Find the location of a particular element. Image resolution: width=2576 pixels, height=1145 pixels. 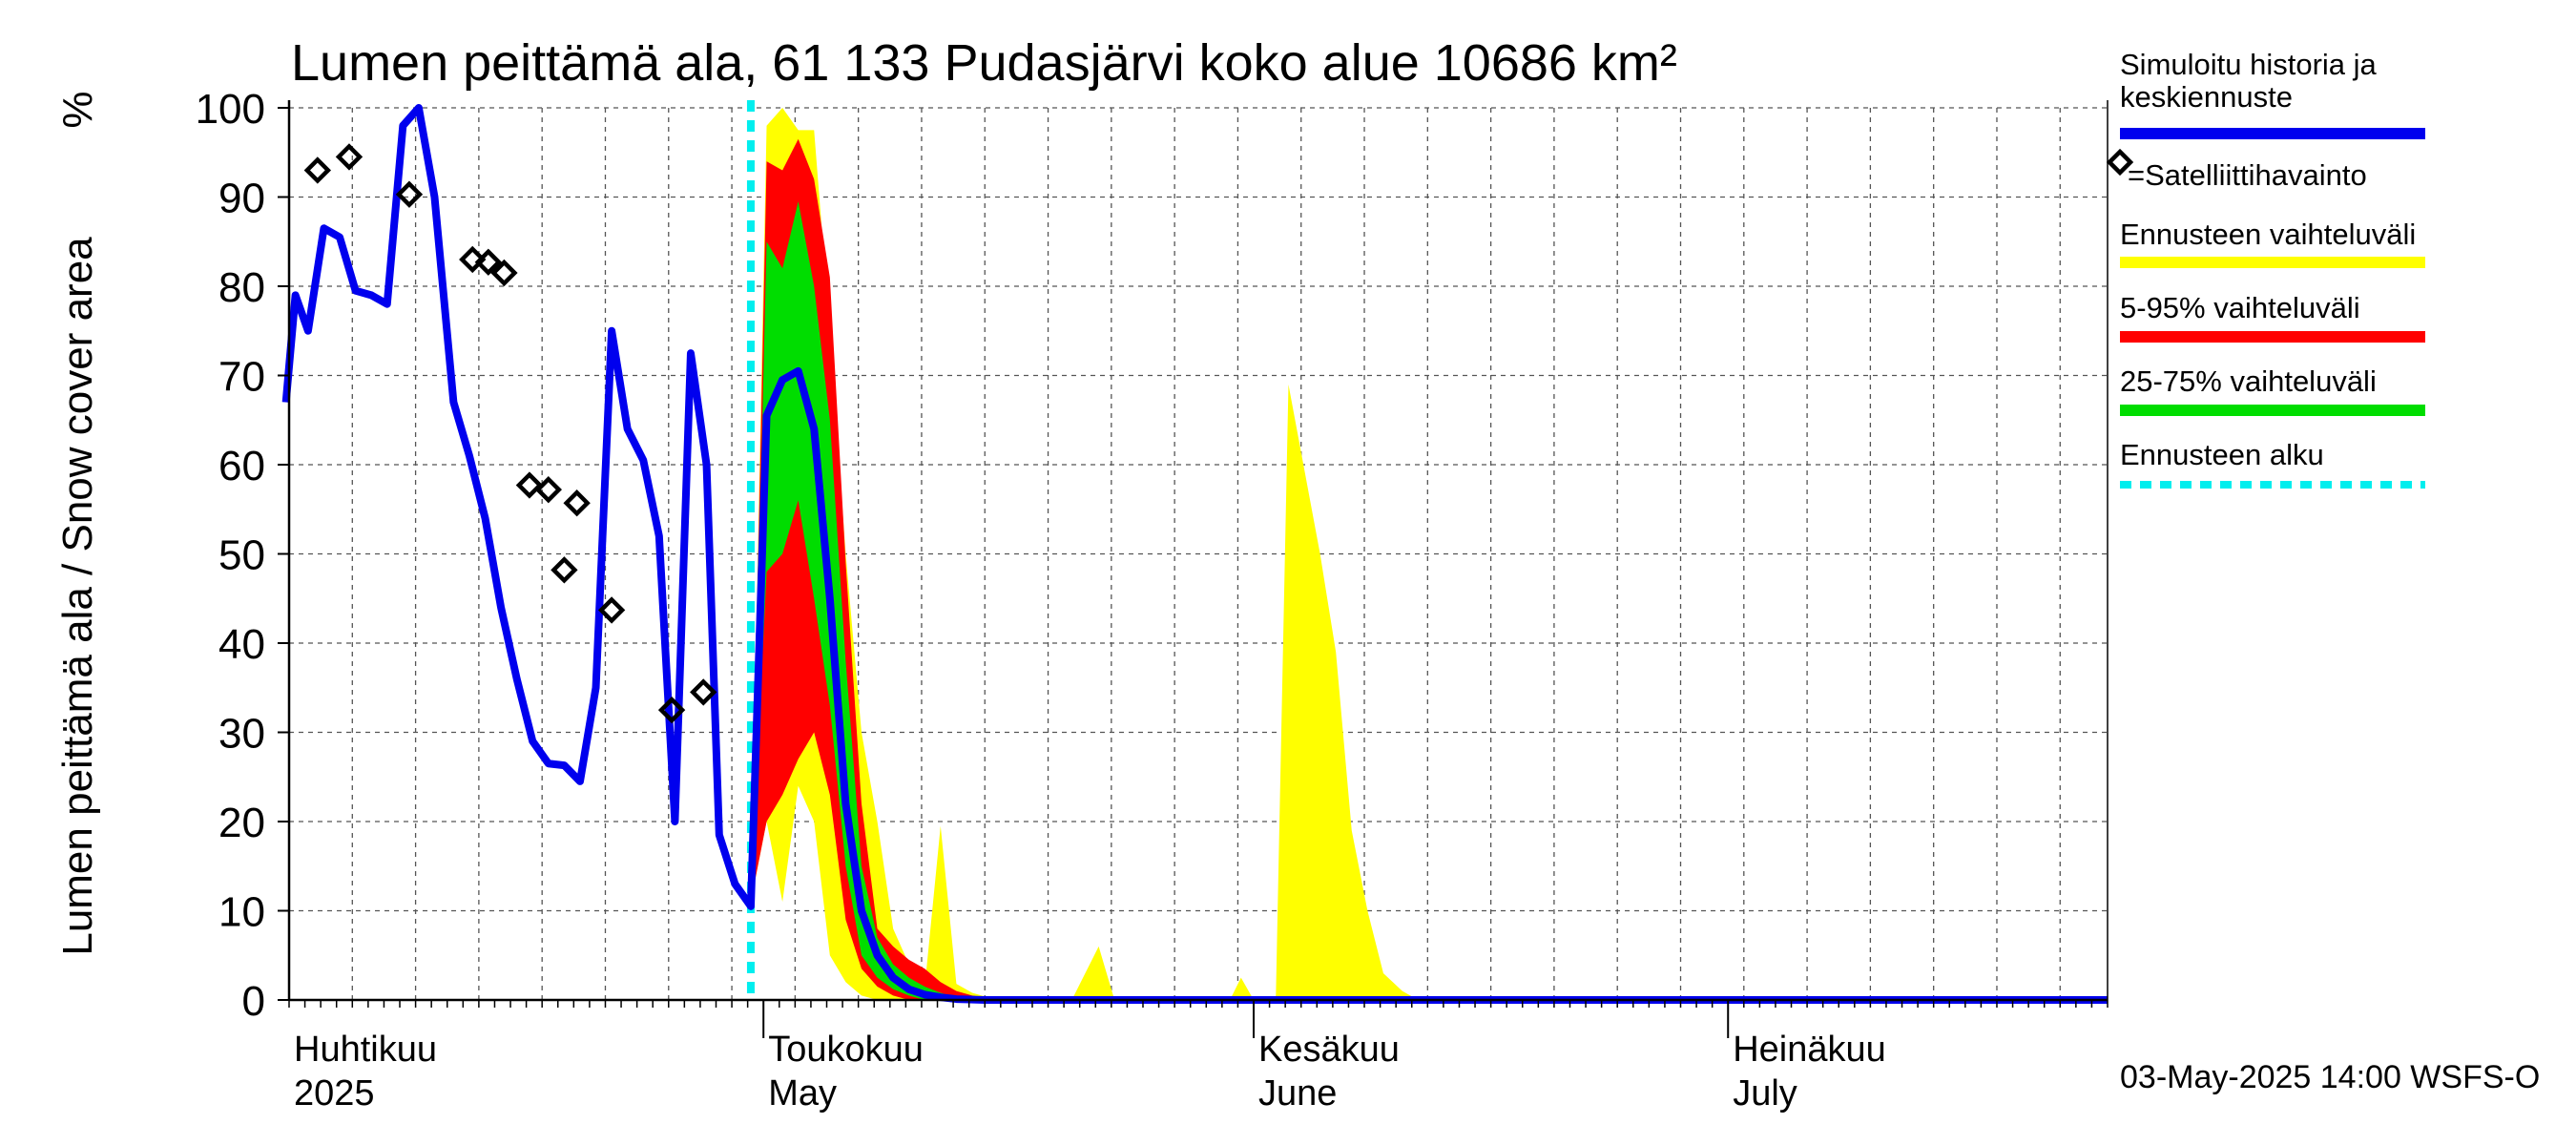

y-axis-label: Lumen peittämä ala / Snow cover area is located at coordinates (77, 596).